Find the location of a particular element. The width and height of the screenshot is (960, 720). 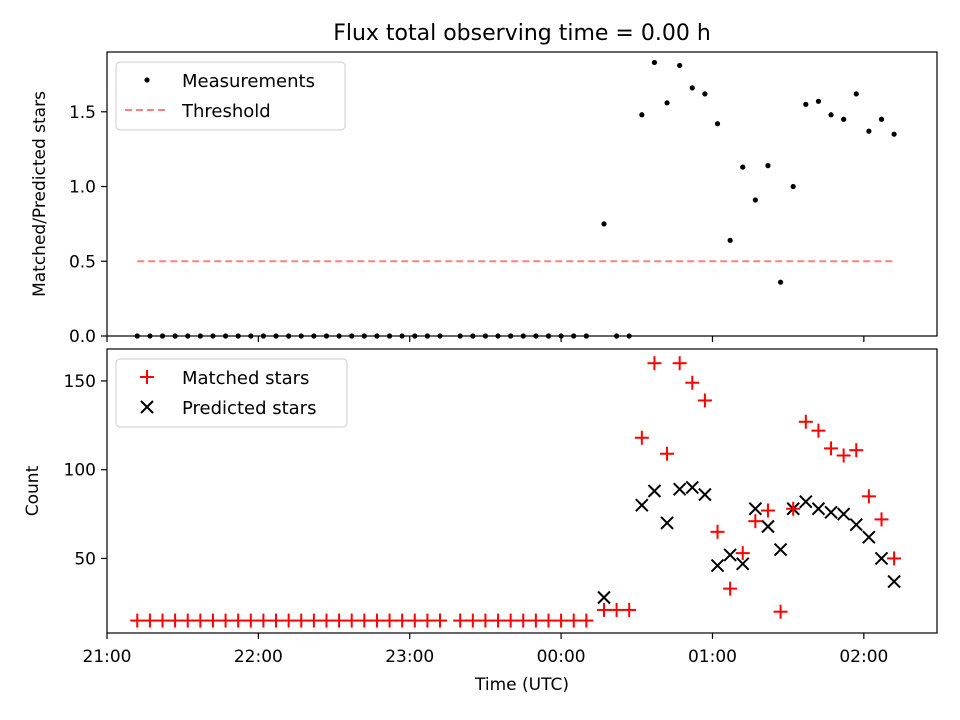

ratio-y-axis-label: Matched/Predicted stars is located at coordinates (40, 194).